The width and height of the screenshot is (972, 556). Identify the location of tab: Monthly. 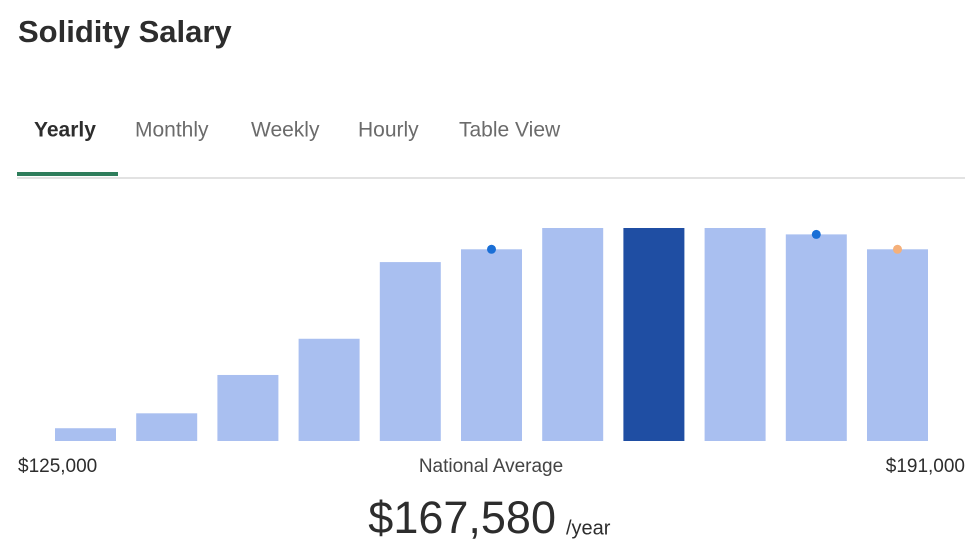
(172, 130).